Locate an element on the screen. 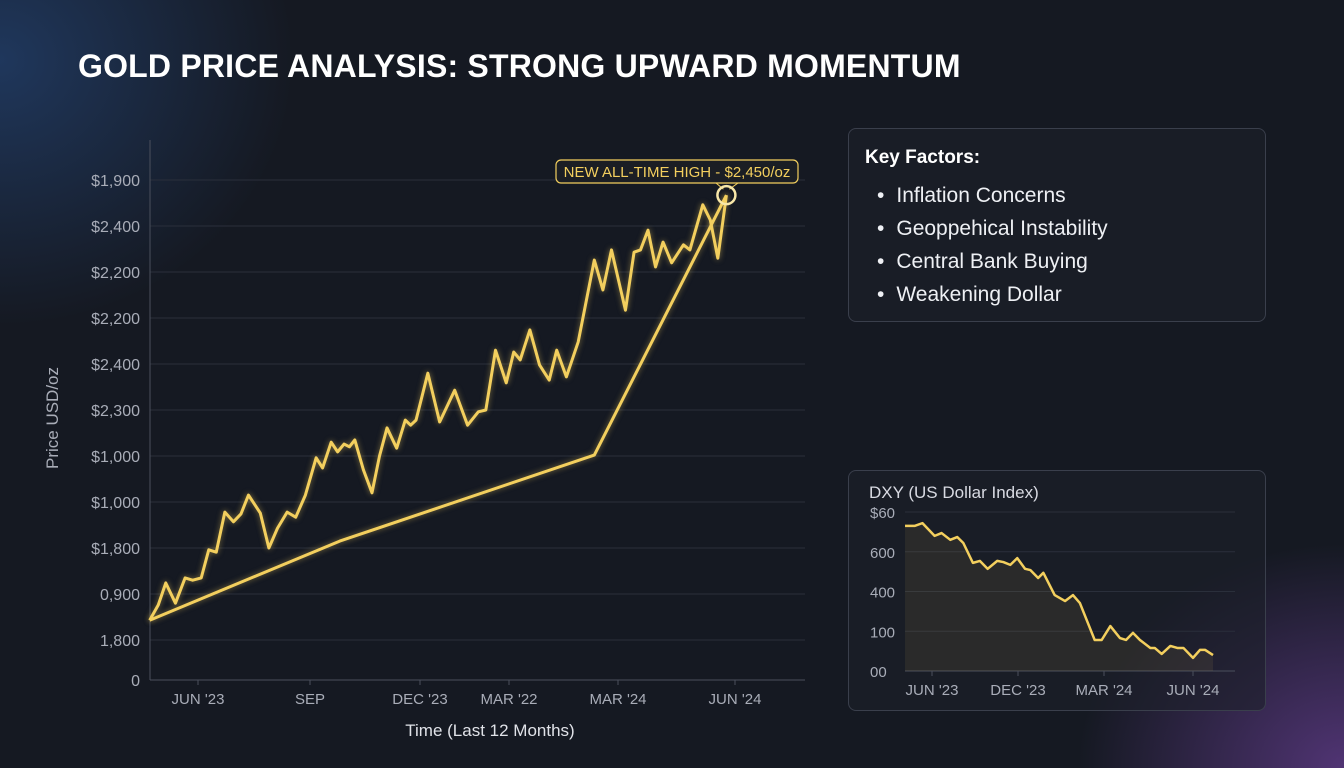 Image resolution: width=1344 pixels, height=768 pixels. y-tick-label: $2,300 is located at coordinates (115, 411).